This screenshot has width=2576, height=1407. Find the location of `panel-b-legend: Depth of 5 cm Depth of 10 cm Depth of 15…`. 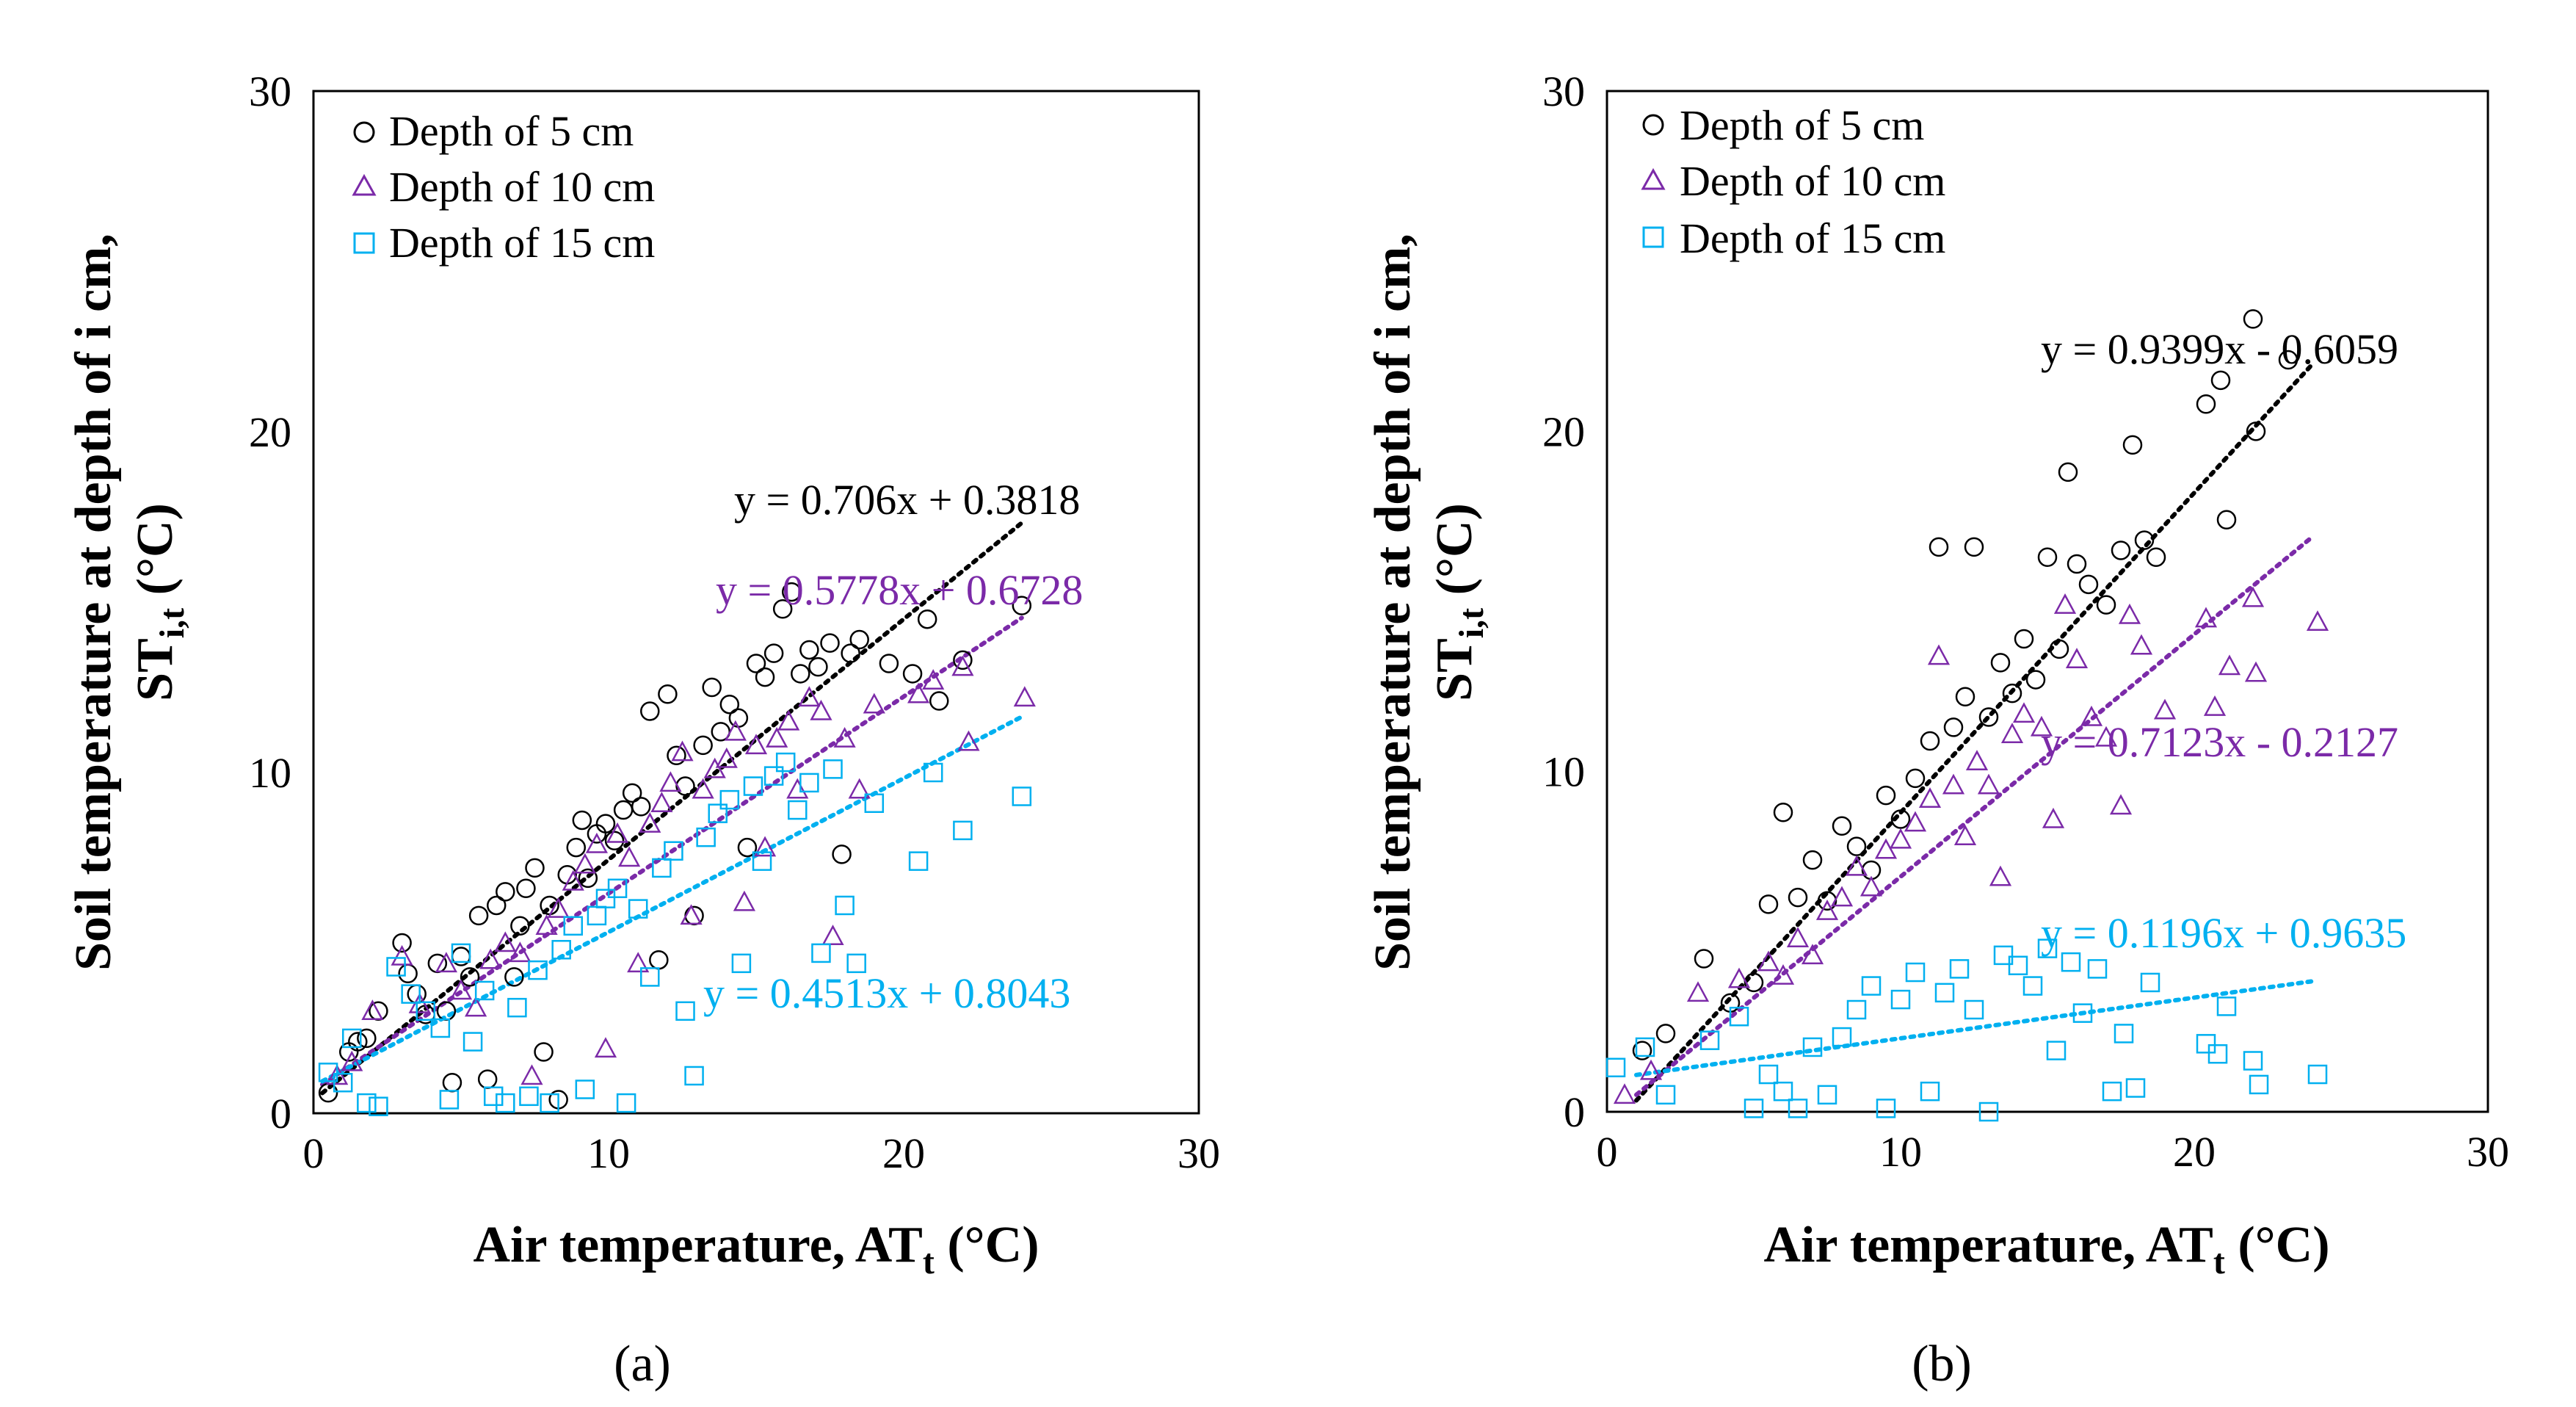

panel-b-legend: Depth of 5 cm Depth of 10 cm Depth of 15… is located at coordinates (1793, 181).